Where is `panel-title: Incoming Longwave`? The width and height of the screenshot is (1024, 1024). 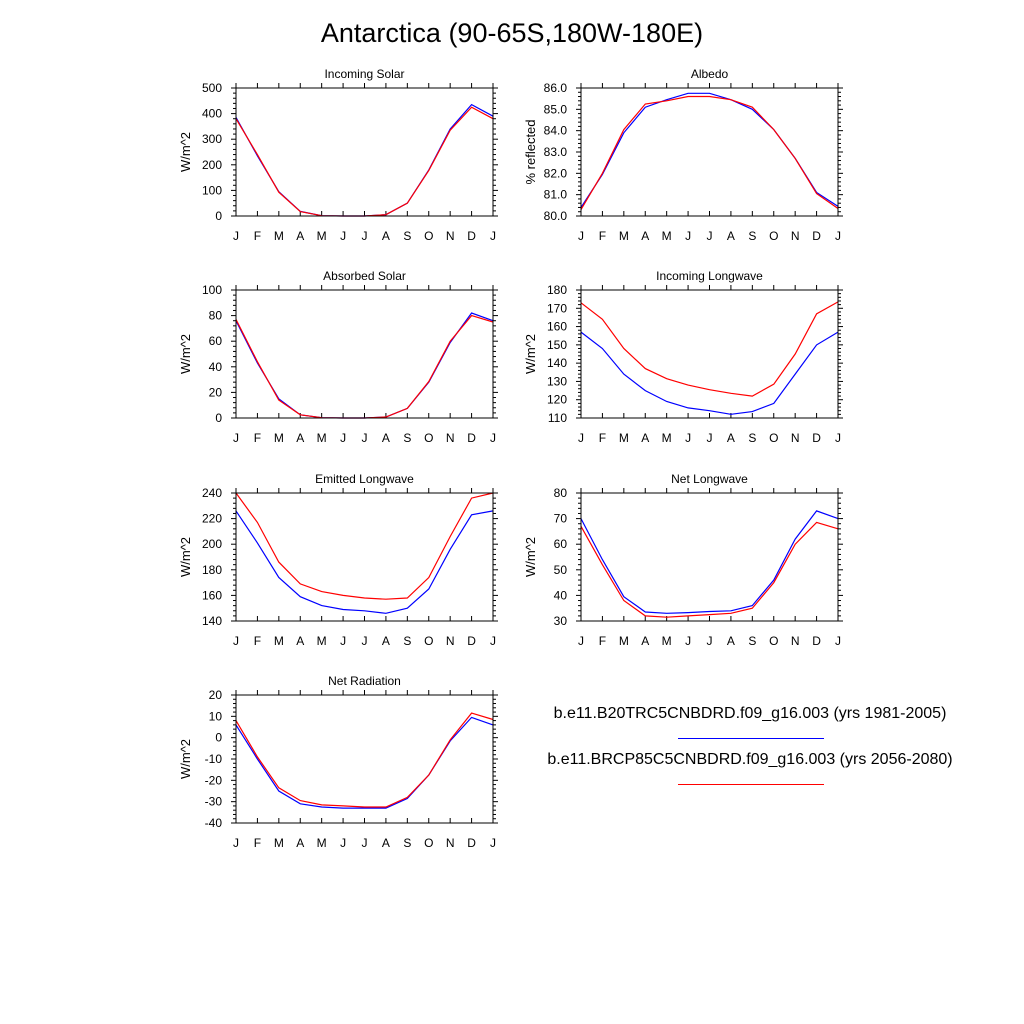 panel-title: Incoming Longwave is located at coordinates (709, 276).